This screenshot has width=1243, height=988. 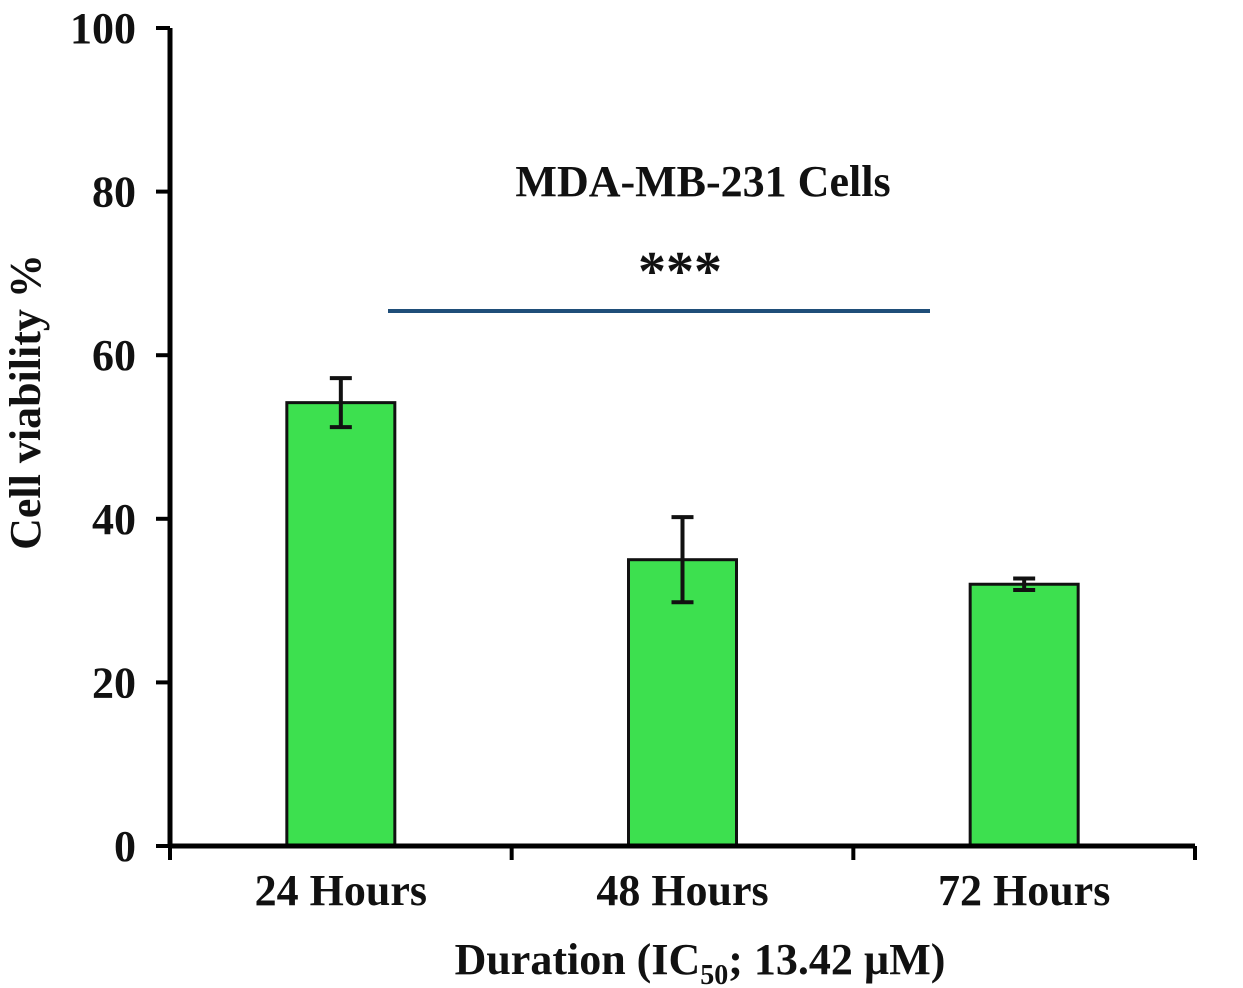 What do you see at coordinates (682, 890) in the screenshot?
I see `x-tick-label: 48 Hours` at bounding box center [682, 890].